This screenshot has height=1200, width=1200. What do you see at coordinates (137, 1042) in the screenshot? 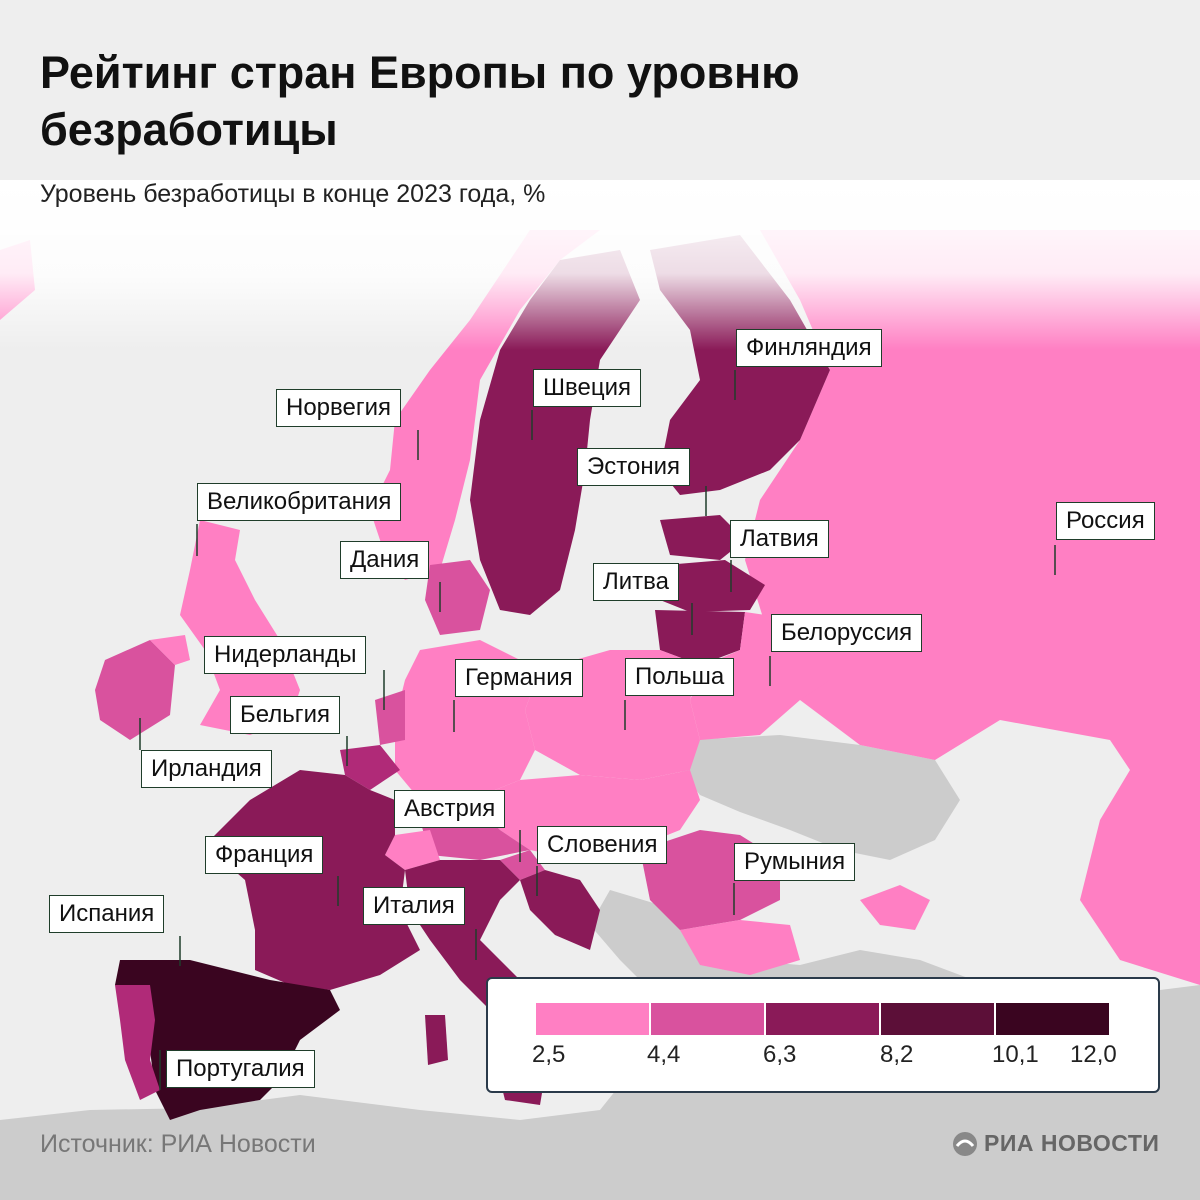
I see `region-portugal` at bounding box center [137, 1042].